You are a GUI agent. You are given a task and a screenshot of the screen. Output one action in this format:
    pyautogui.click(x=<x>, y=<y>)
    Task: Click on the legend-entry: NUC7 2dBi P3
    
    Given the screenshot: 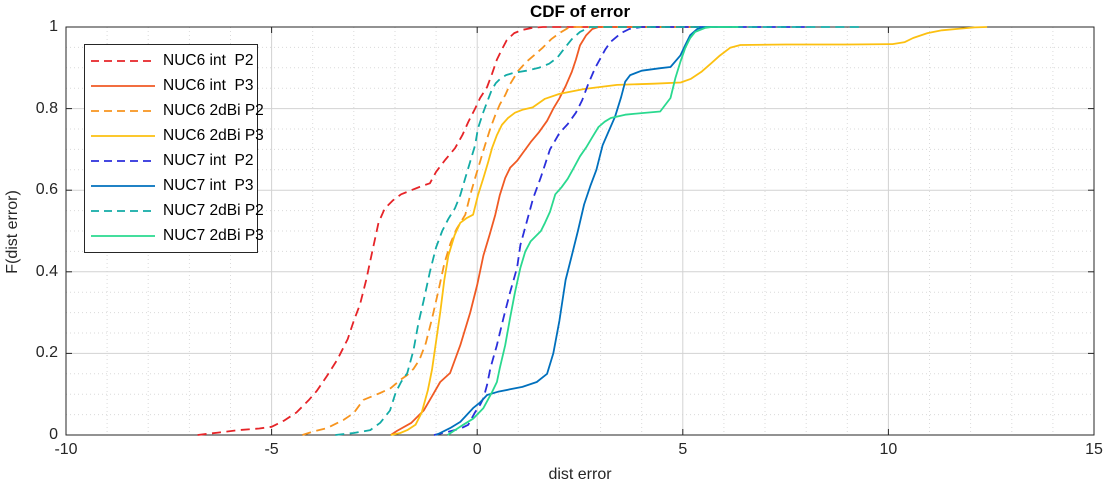 What is the action you would take?
    pyautogui.click(x=174, y=236)
    